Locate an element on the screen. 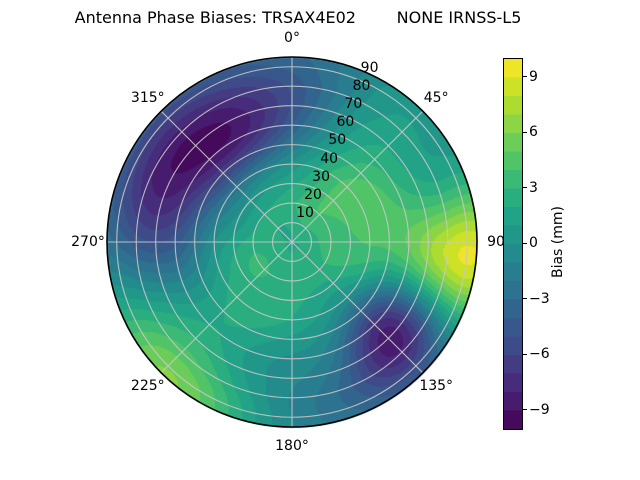 The width and height of the screenshot is (640, 480). radial-tick-label: 70 is located at coordinates (353, 104).